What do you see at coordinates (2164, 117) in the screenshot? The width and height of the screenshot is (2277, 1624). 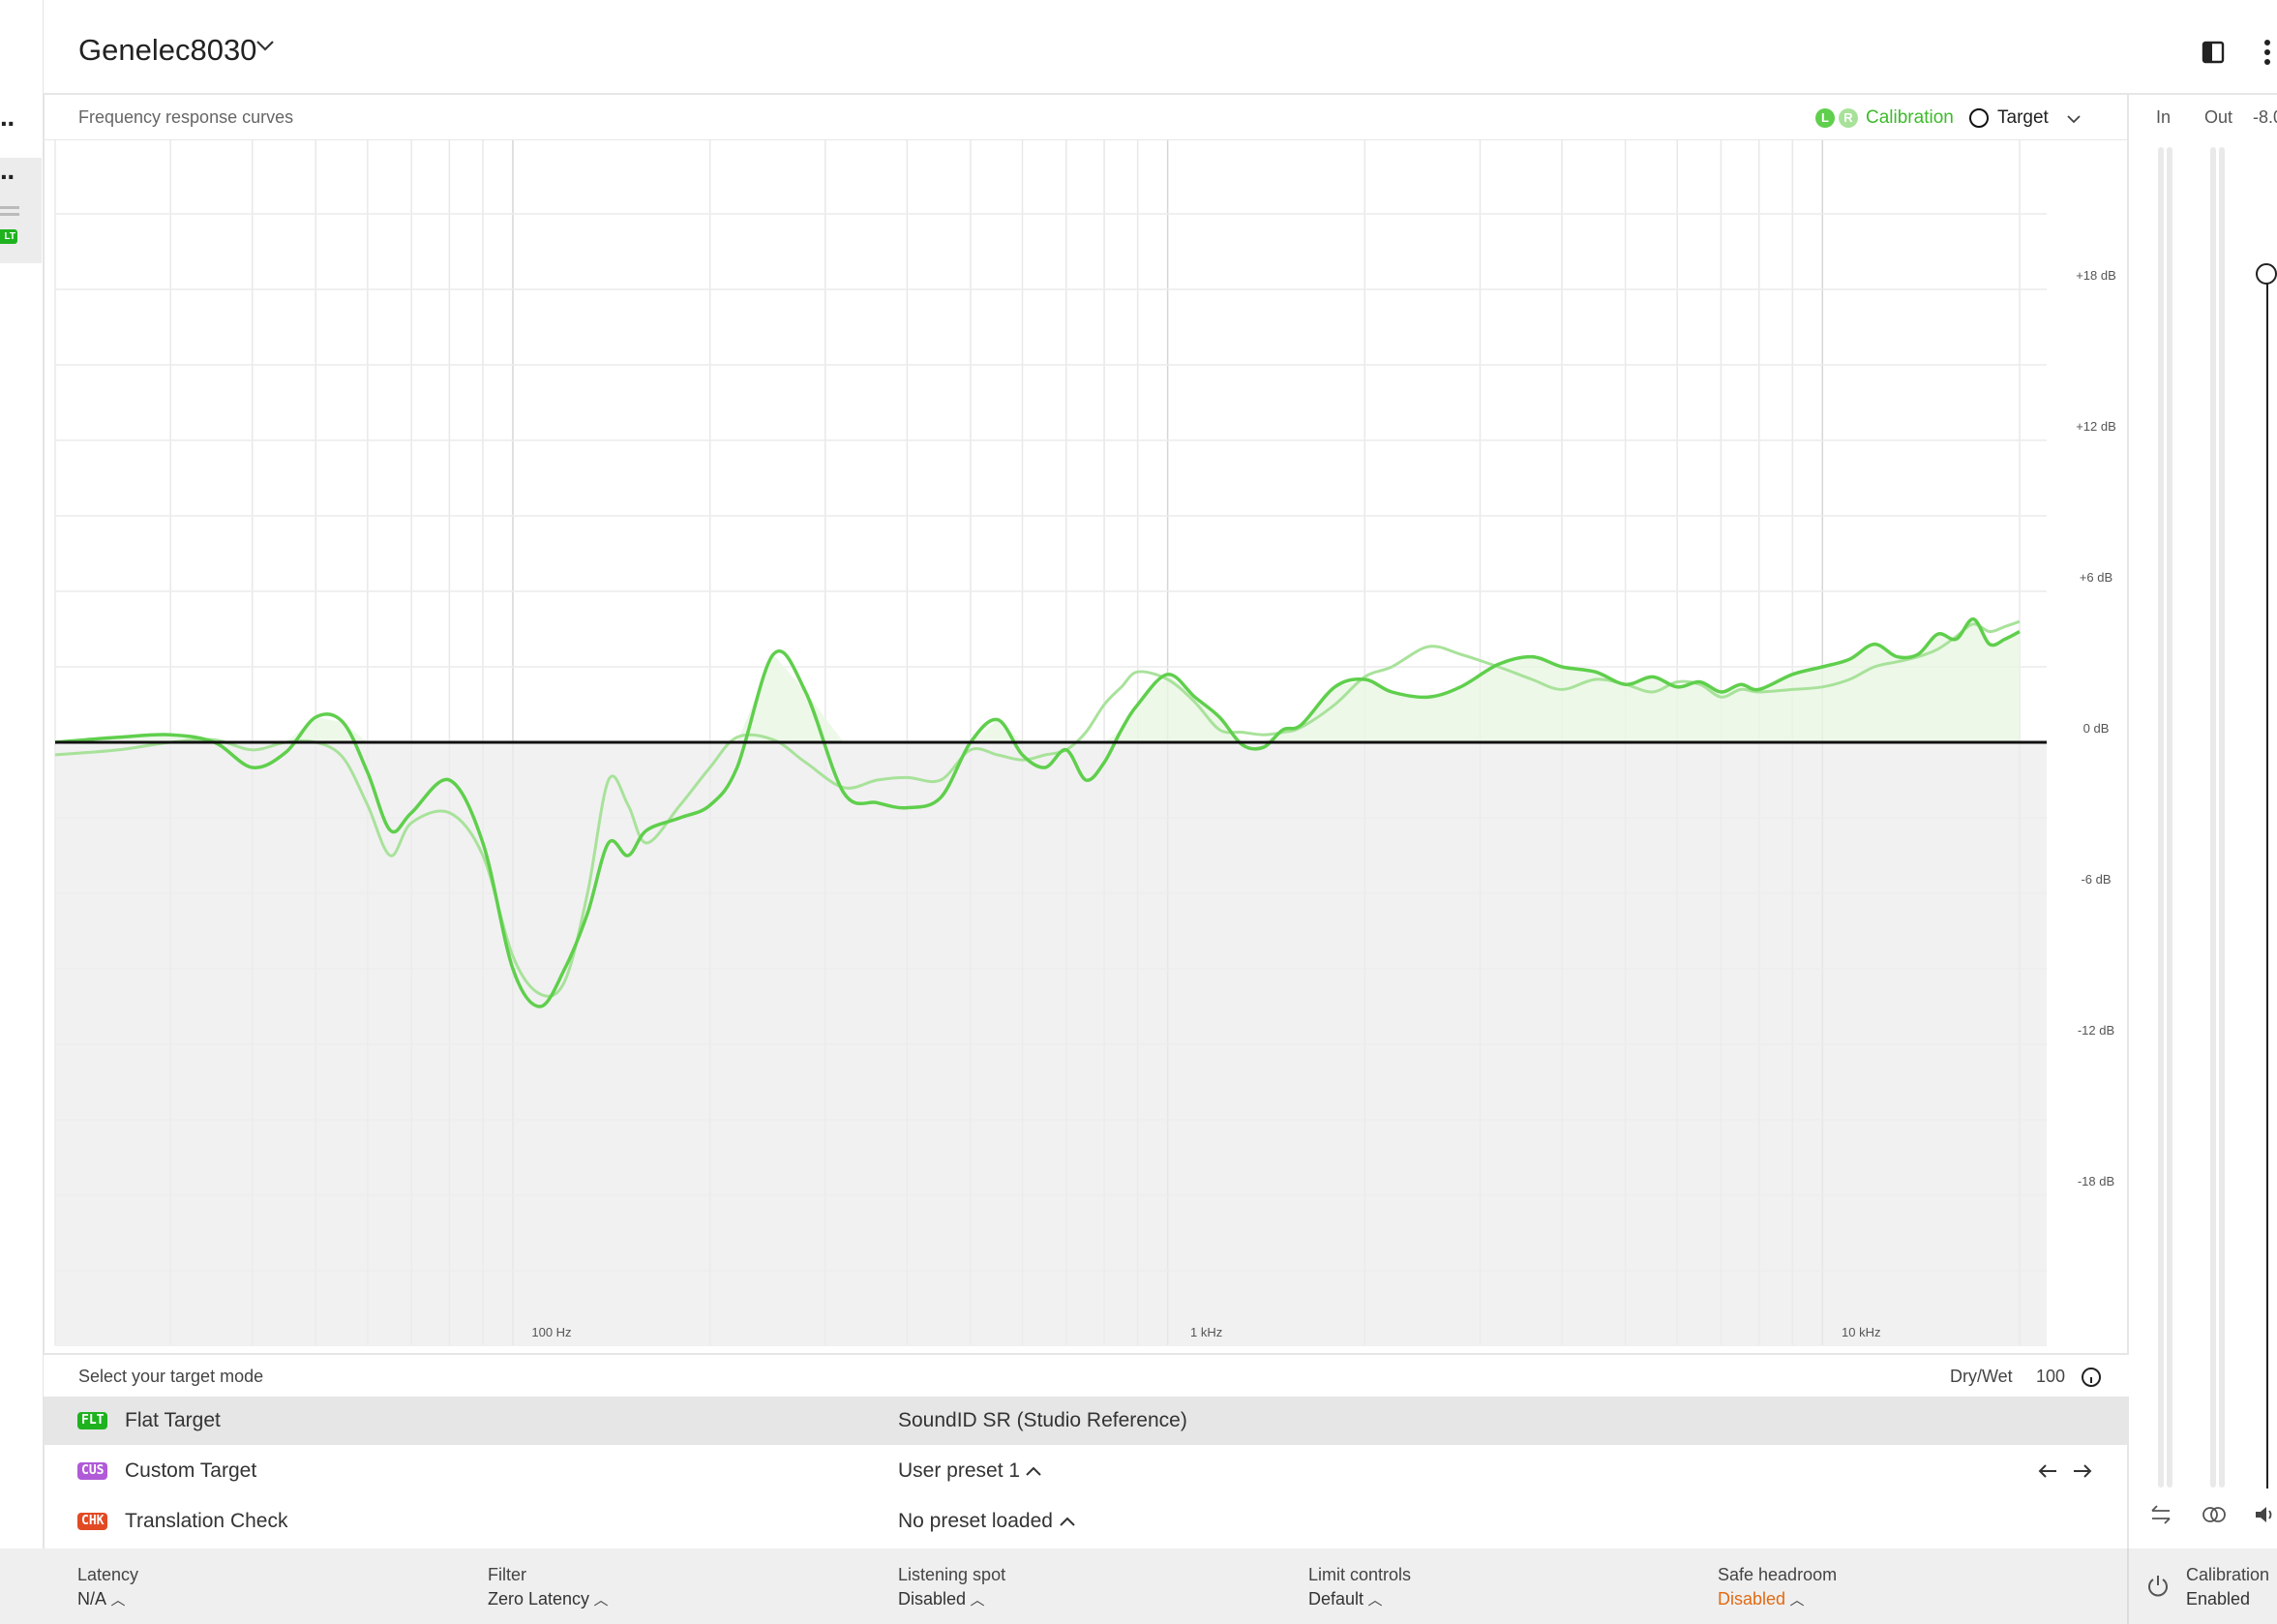 I see `input-meter-label: In` at bounding box center [2164, 117].